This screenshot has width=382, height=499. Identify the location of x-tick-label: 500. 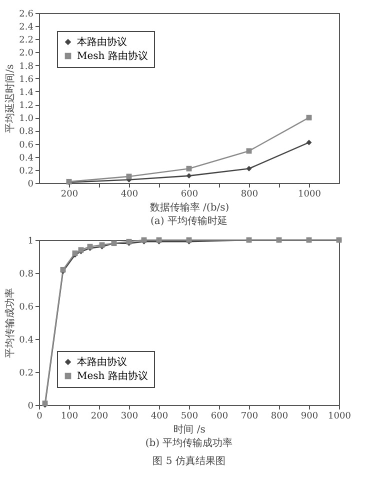
(189, 417).